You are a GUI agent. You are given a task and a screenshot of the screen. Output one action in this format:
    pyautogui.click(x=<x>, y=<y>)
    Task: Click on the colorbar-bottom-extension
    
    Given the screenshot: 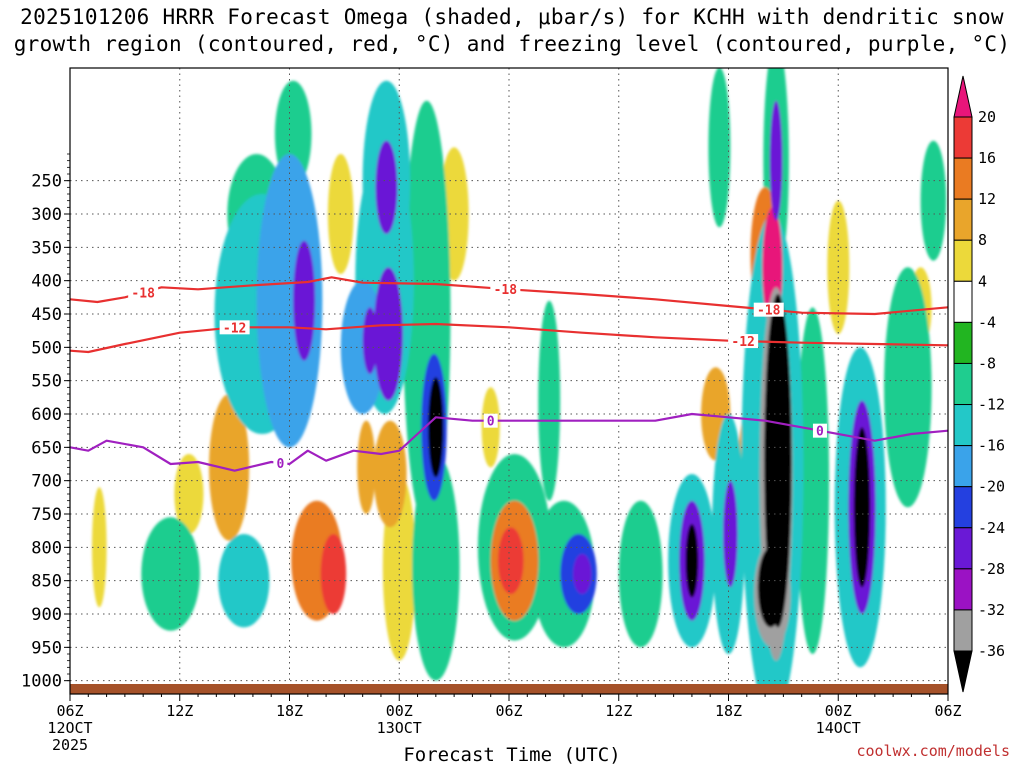 What is the action you would take?
    pyautogui.click(x=963, y=671)
    